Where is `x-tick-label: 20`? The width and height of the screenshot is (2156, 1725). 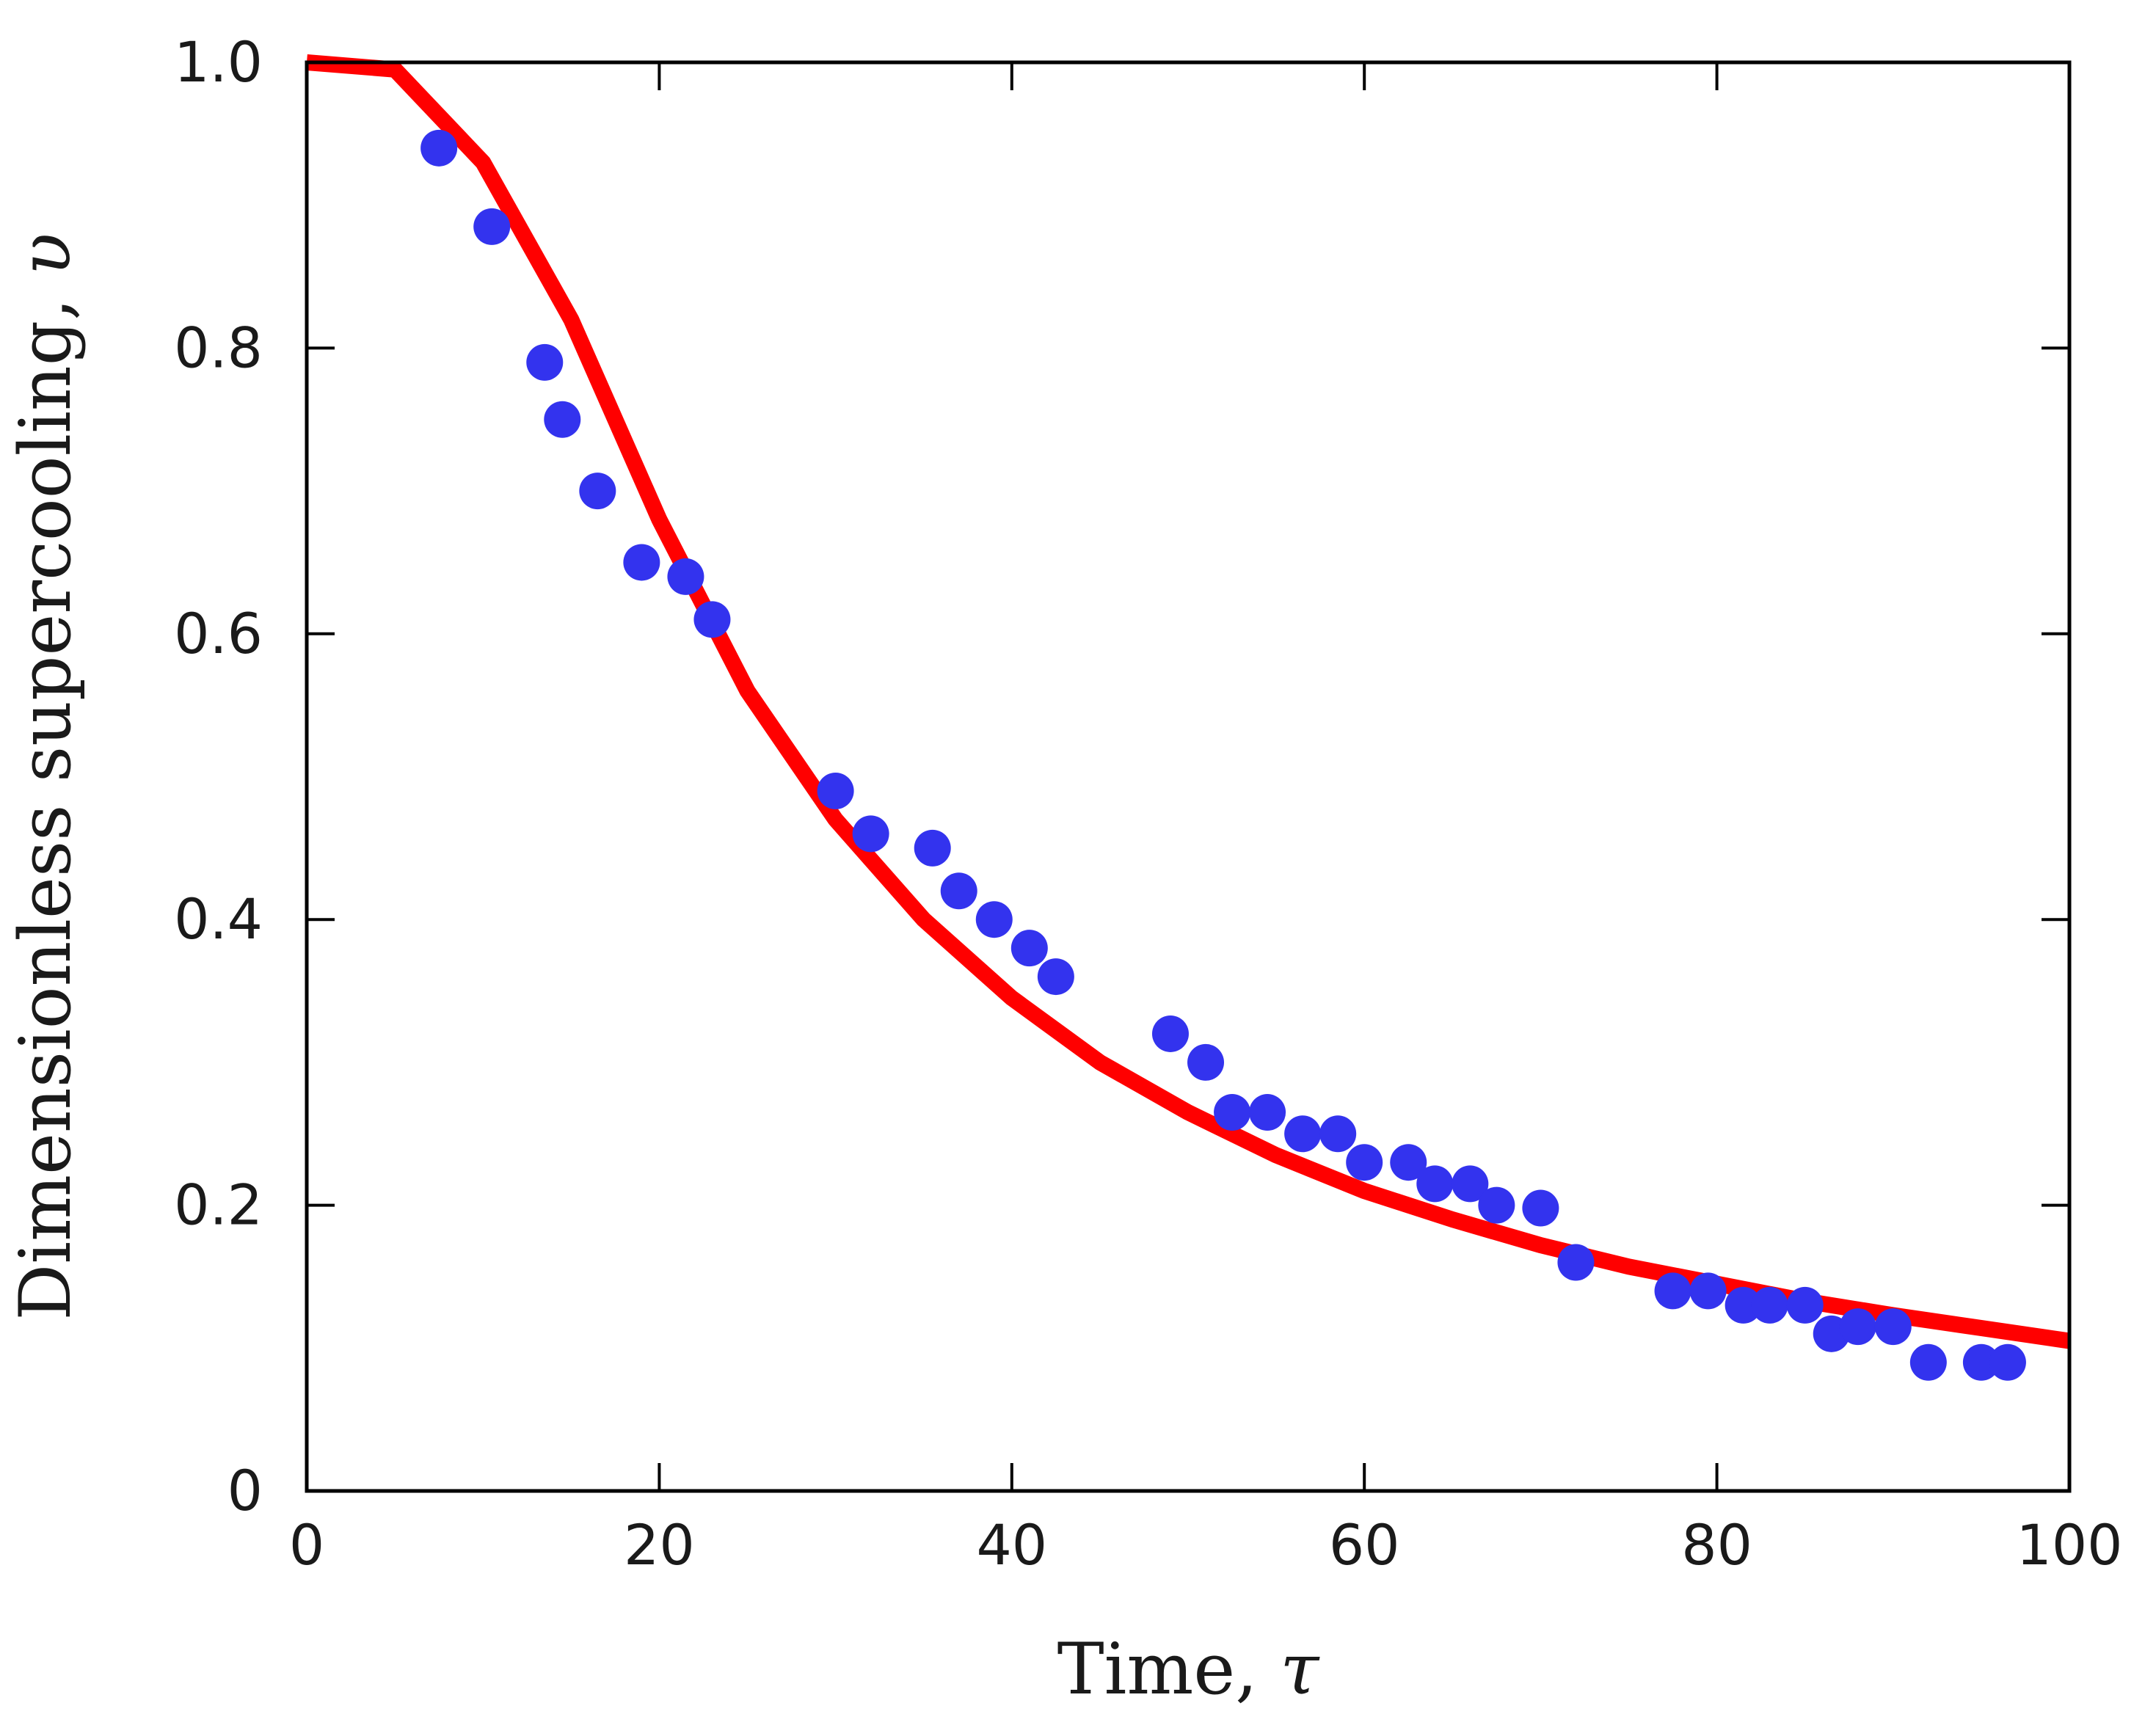
x-tick-label: 20 is located at coordinates (659, 1545).